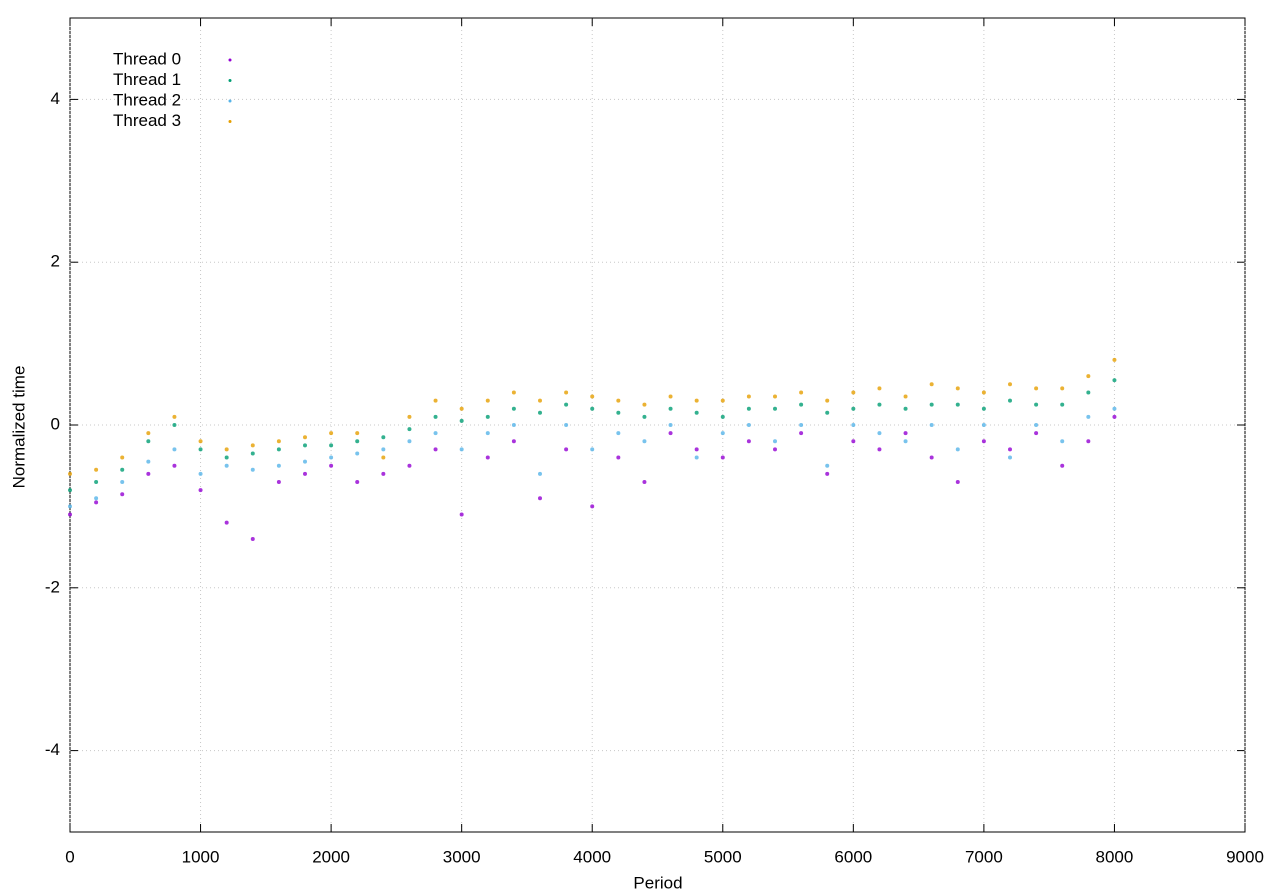 This screenshot has width=1280, height=896. Describe the element at coordinates (18, 427) in the screenshot. I see `y-axis-label: Normalized time` at that location.